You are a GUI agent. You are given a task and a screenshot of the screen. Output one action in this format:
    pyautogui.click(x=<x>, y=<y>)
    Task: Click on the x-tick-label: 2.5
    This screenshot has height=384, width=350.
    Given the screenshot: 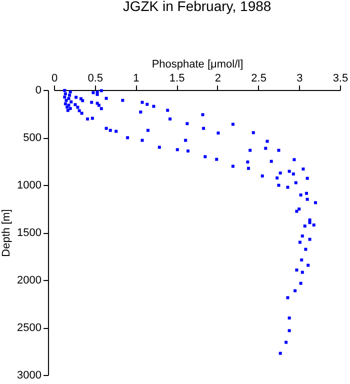 What is the action you would take?
    pyautogui.click(x=258, y=78)
    